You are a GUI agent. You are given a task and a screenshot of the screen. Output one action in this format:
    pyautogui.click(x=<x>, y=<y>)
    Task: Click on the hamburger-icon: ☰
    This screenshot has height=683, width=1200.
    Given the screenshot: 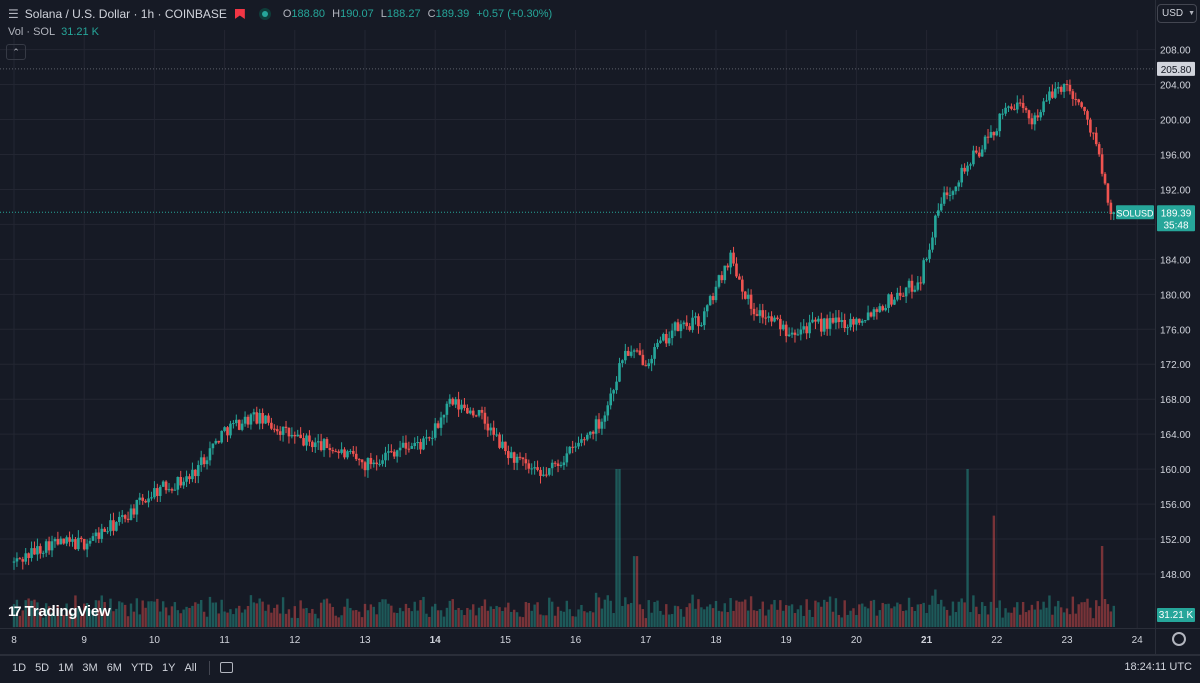 What is the action you would take?
    pyautogui.click(x=13, y=14)
    